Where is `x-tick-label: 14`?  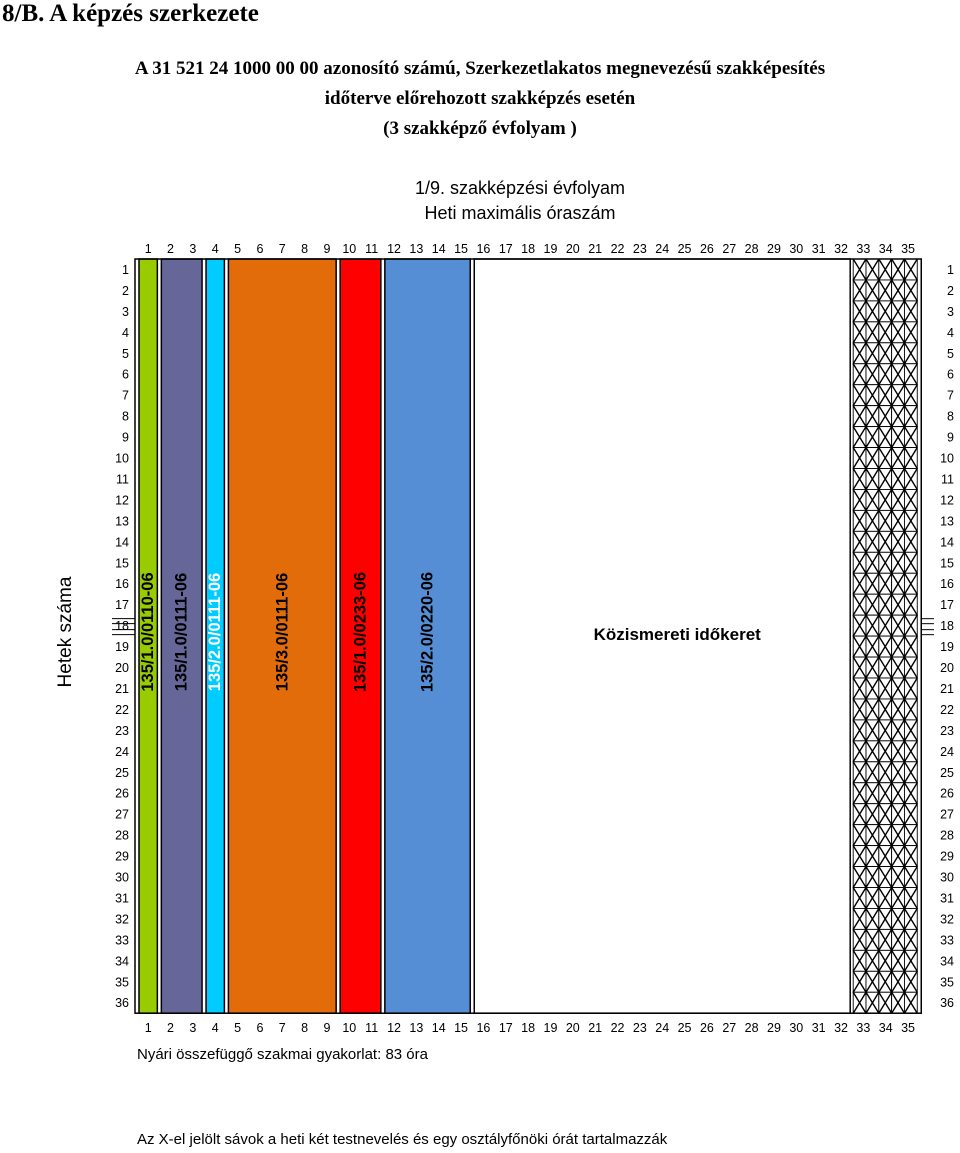
x-tick-label: 14 is located at coordinates (439, 1028).